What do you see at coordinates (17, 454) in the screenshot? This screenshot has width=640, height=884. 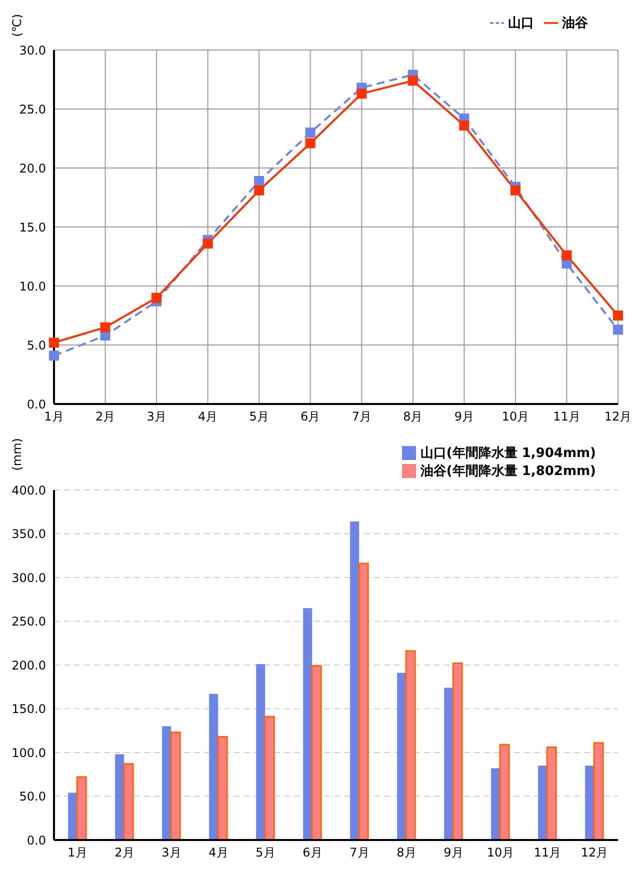 I see `y-axis-title: (mm)` at bounding box center [17, 454].